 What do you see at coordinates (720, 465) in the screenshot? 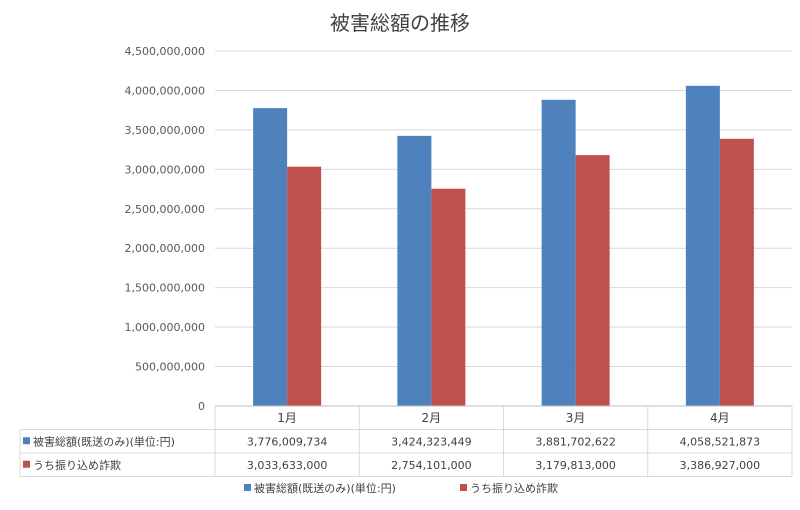
I see `data-label: 3,386,927,000` at bounding box center [720, 465].